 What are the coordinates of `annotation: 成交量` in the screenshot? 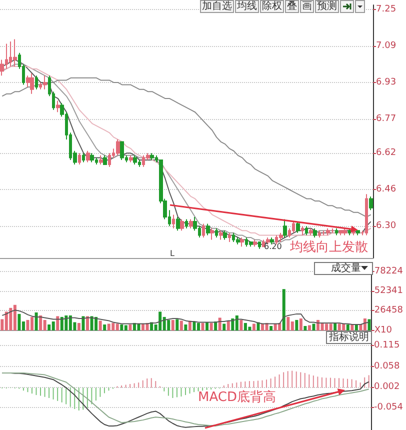 It's located at (346, 268).